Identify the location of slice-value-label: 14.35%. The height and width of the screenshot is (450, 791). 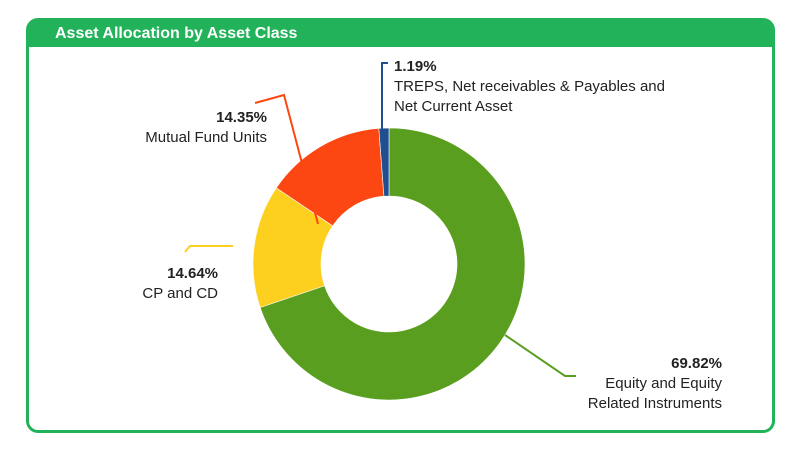
(241, 117).